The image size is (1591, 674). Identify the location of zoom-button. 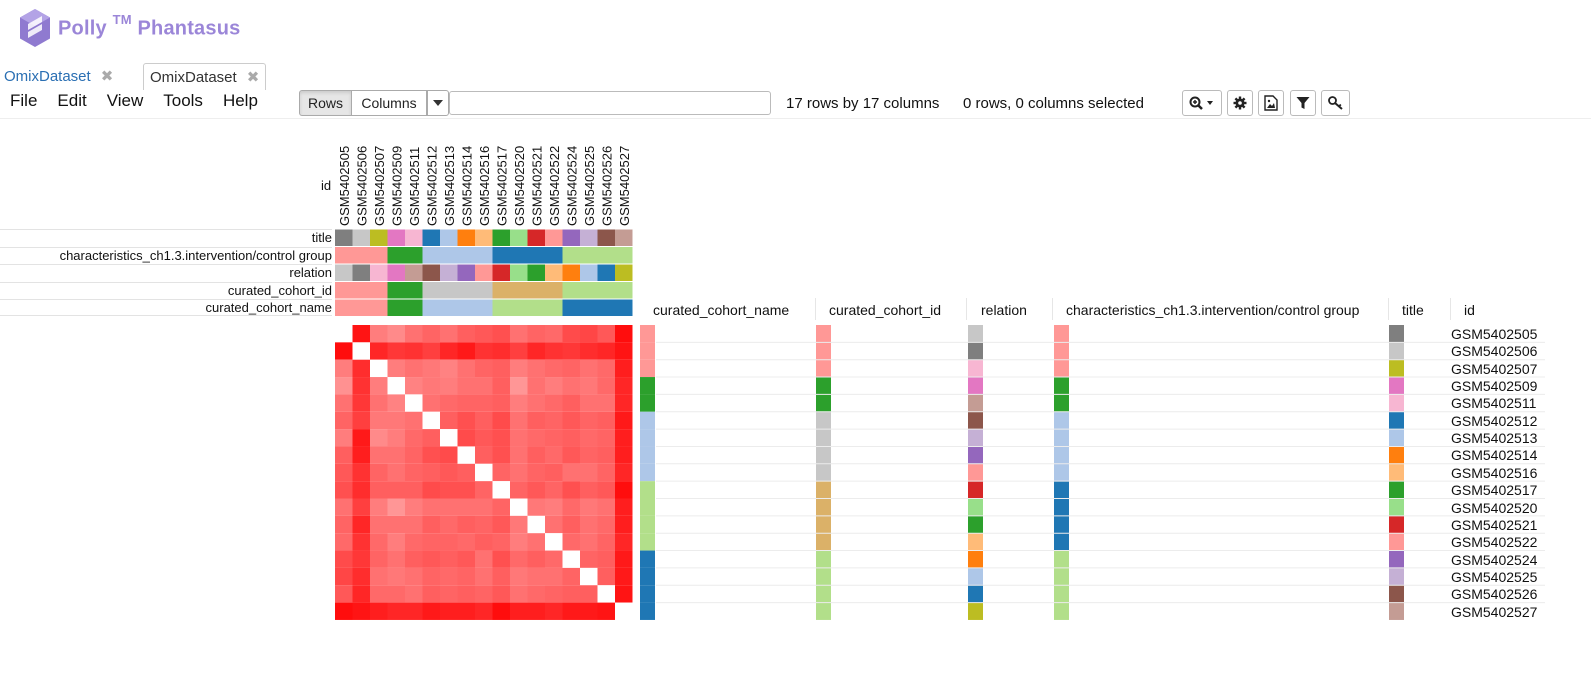
(1202, 103).